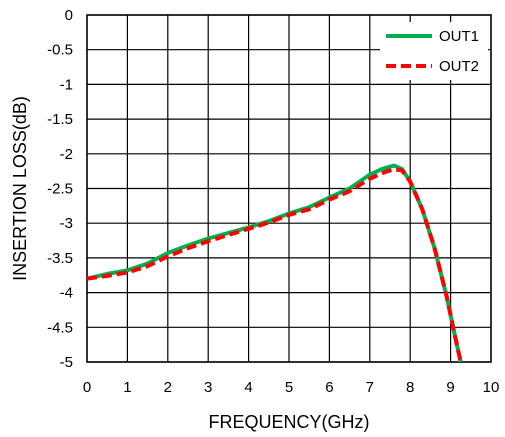 The height and width of the screenshot is (437, 505). I want to click on y-tick-label: -4, so click(66, 293).